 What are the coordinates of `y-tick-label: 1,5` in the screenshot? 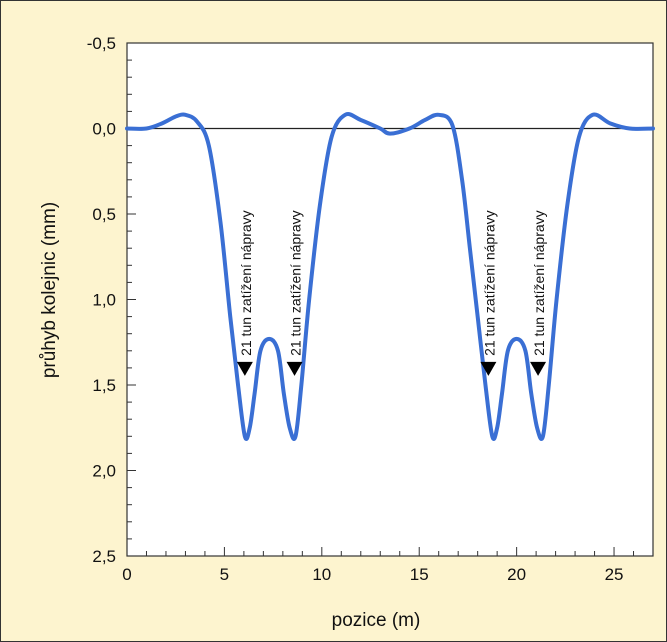 It's located at (104, 385).